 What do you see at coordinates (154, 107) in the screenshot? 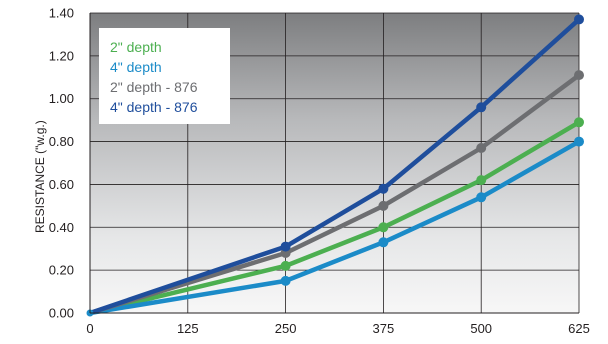
I see `legend-entry-4: 4" depth - 876` at bounding box center [154, 107].